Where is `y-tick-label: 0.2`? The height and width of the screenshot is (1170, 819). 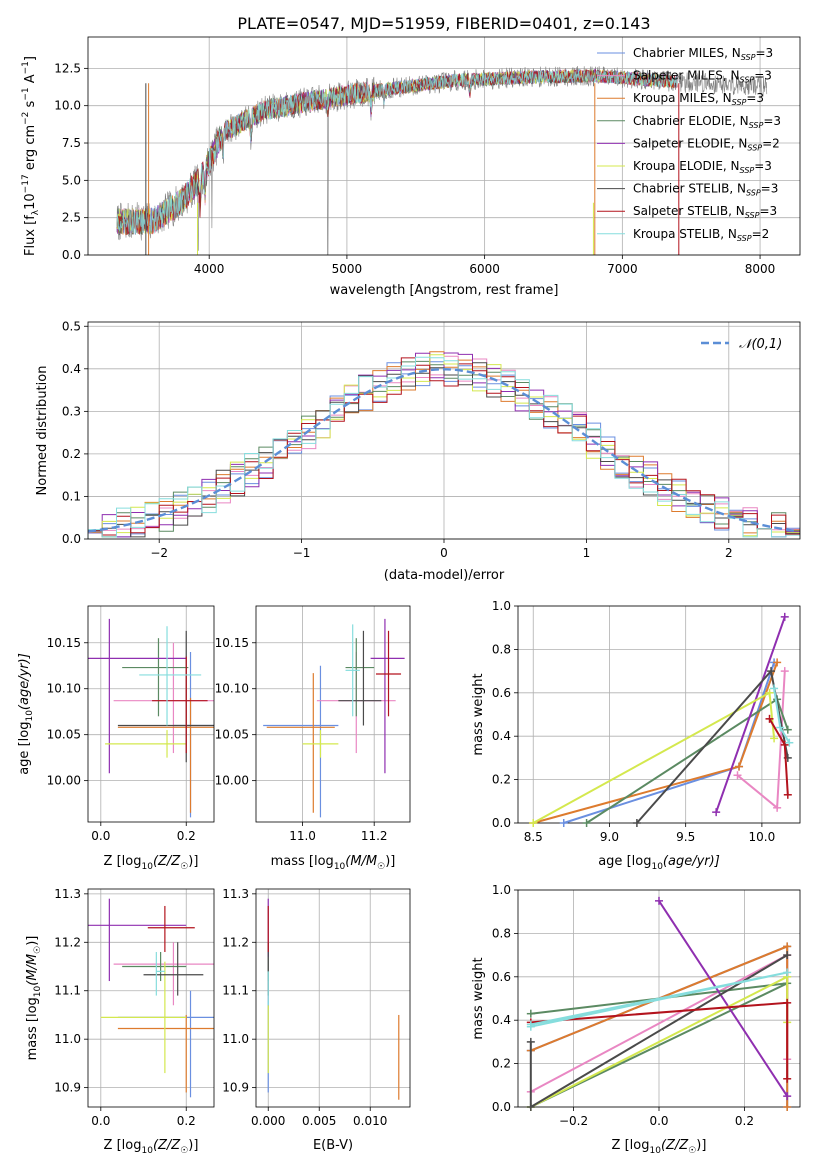
y-tick-label: 0.2 is located at coordinates (501, 1064).